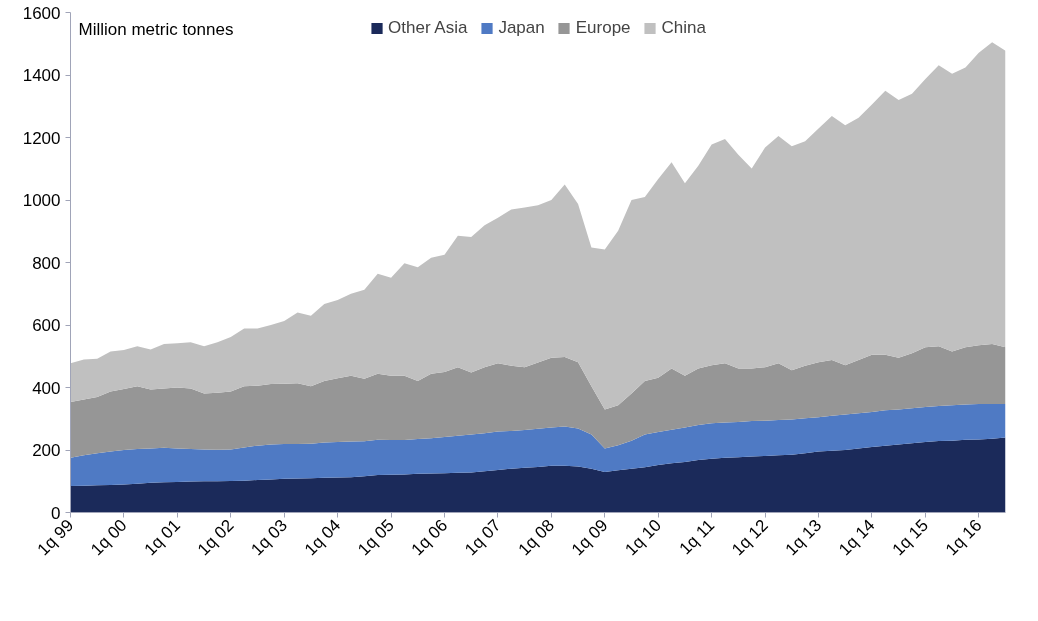 The width and height of the screenshot is (1038, 621). What do you see at coordinates (41, 13) in the screenshot?
I see `y-tick-label: 1600` at bounding box center [41, 13].